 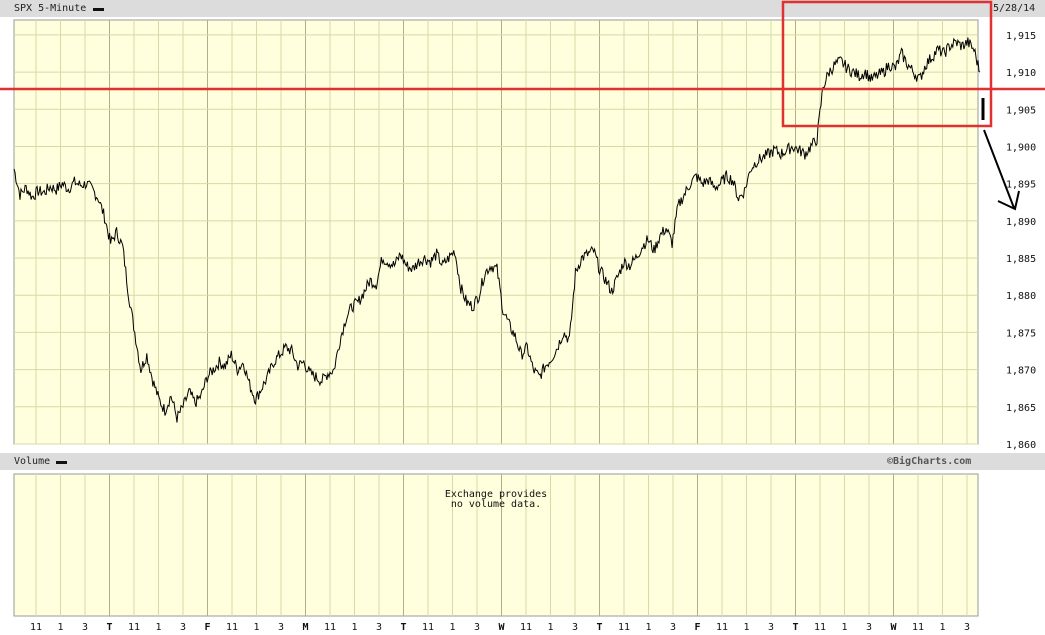 I want to click on y-tick-label: 1,905, so click(x=1021, y=110).